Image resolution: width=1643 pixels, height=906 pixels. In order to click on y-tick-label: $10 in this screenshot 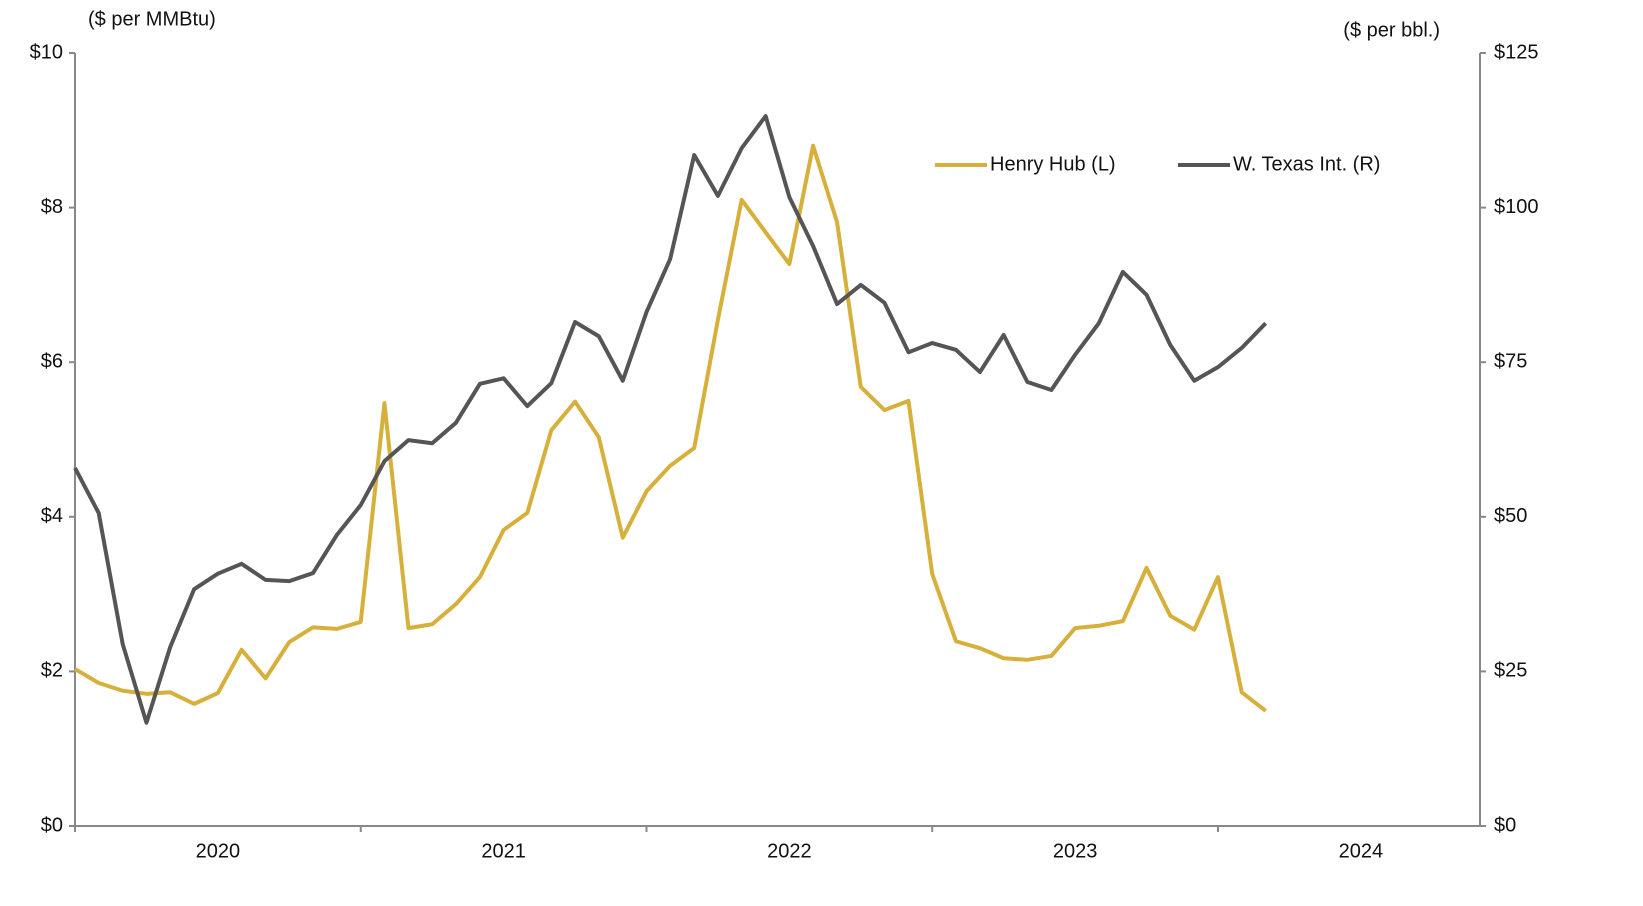, I will do `click(46, 52)`.